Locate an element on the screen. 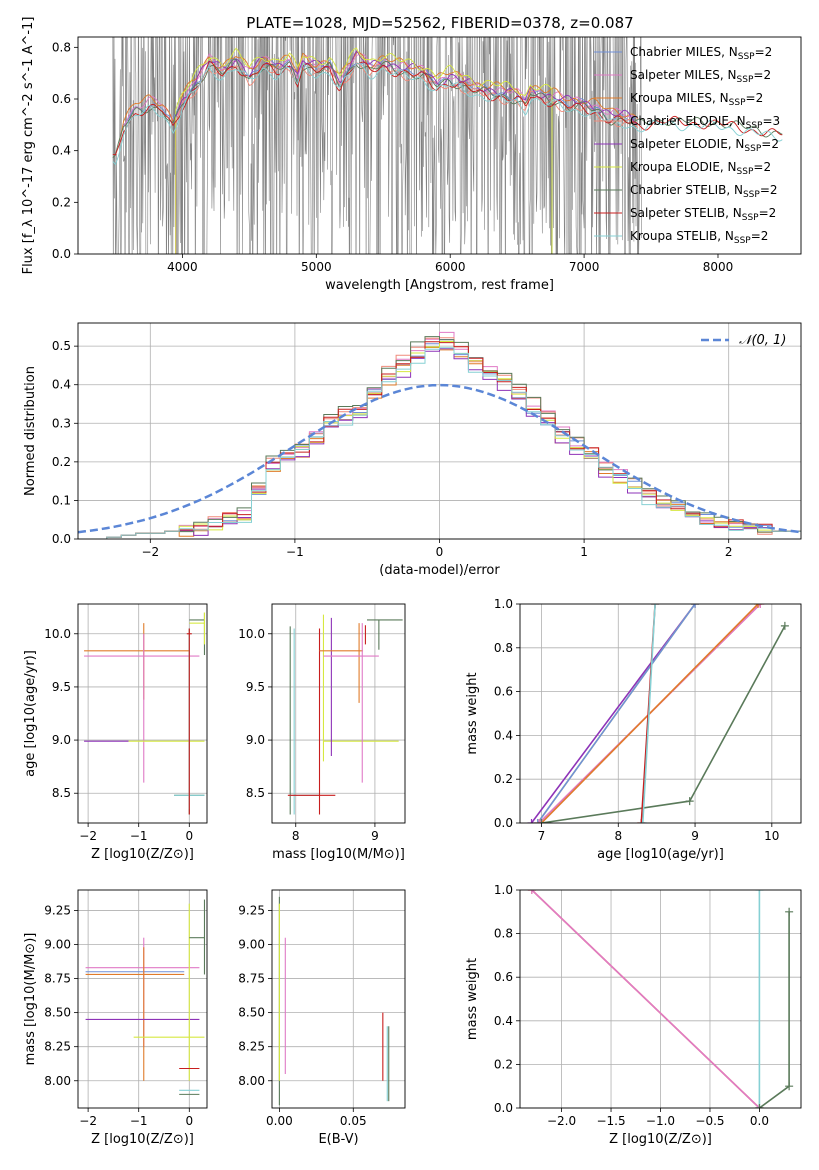  legend-text: Kroupa STELIB, N is located at coordinates (682, 236).